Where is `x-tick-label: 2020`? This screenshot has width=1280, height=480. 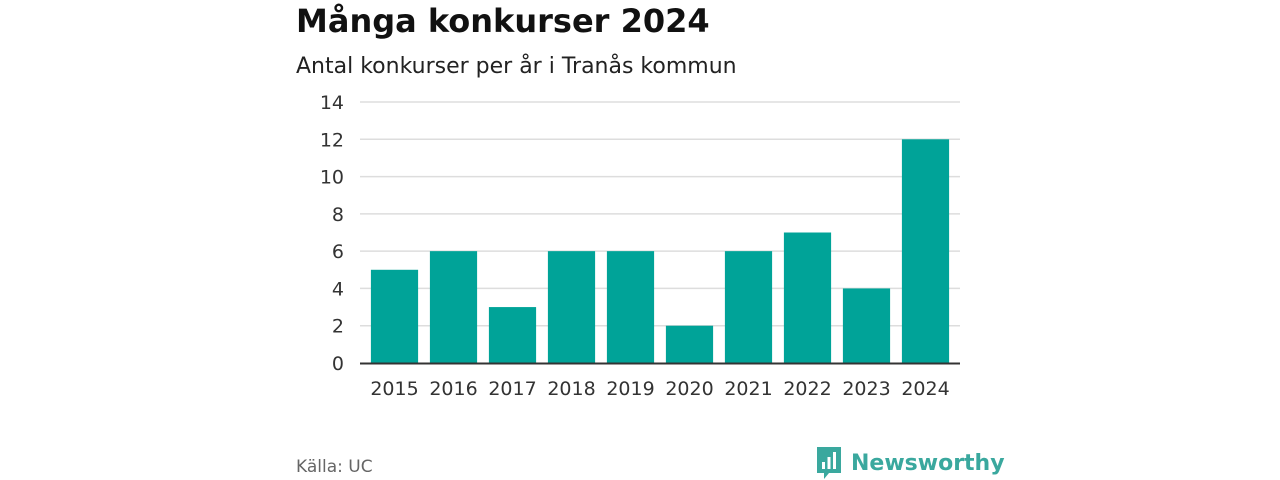 x-tick-label: 2020 is located at coordinates (689, 389).